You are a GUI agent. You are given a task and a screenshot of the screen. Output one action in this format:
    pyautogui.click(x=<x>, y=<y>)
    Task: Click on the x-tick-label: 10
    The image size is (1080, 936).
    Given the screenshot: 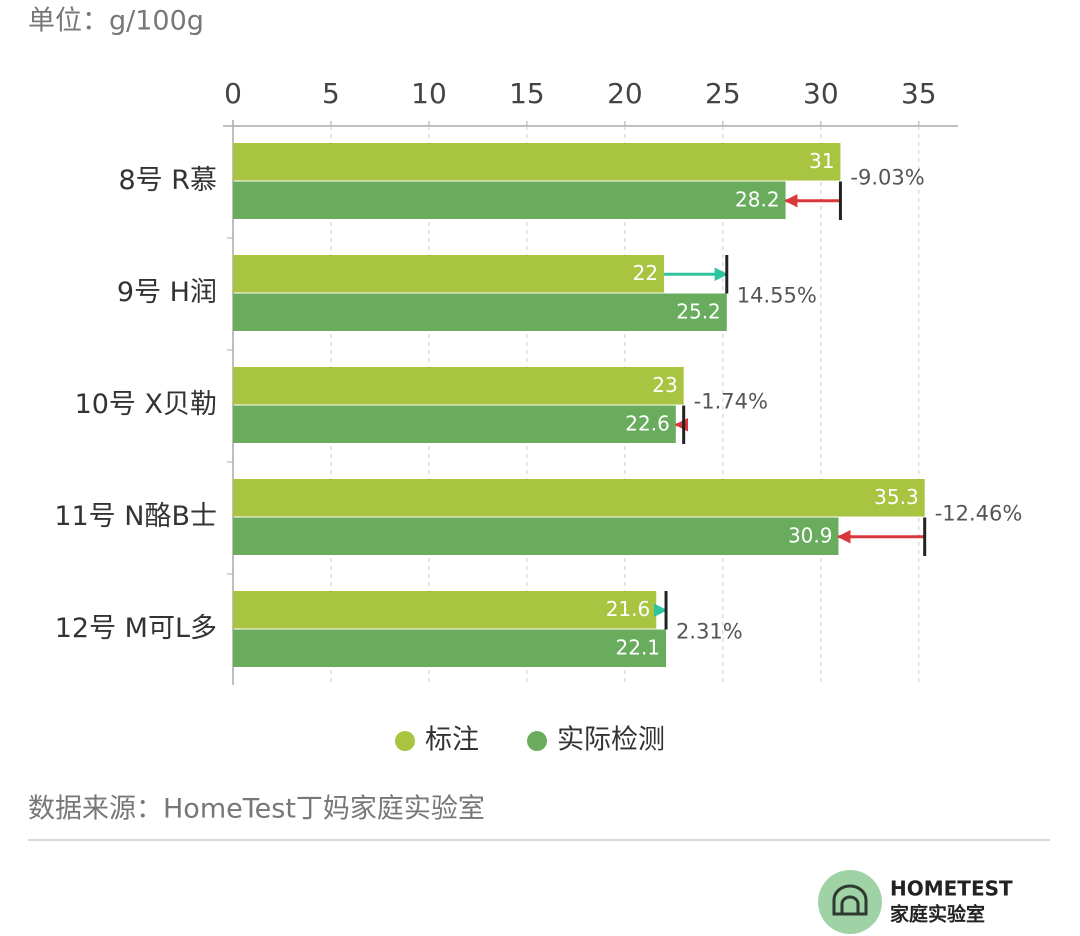 What is the action you would take?
    pyautogui.click(x=429, y=93)
    